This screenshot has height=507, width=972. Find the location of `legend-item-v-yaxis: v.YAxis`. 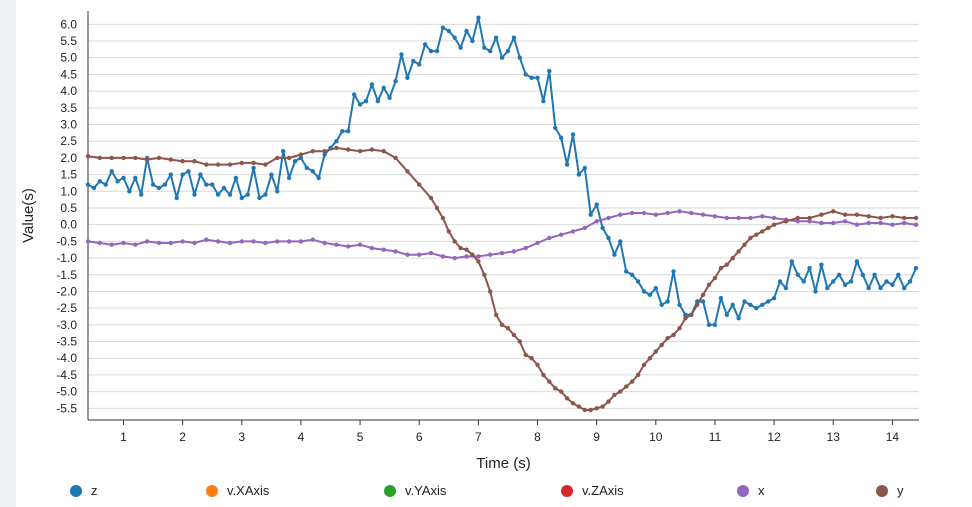

legend-item-v-yaxis: v.YAxis is located at coordinates (415, 490).